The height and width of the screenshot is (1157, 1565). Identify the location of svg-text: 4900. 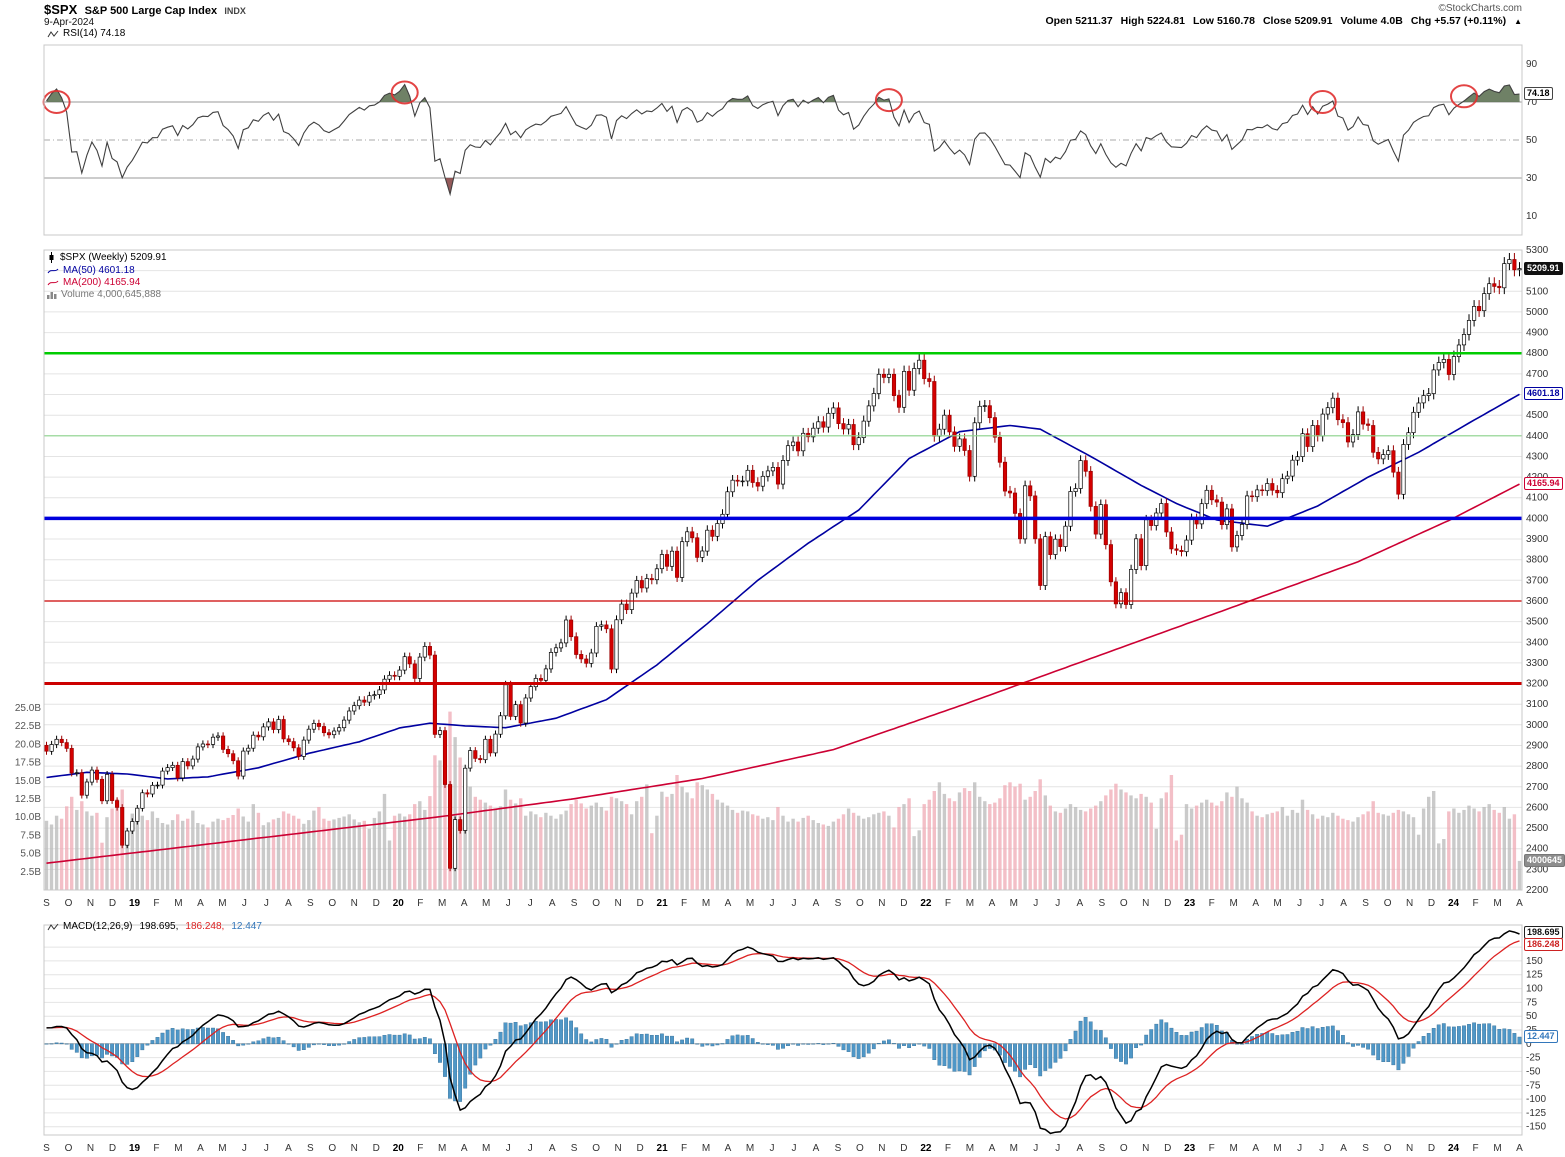
(1537, 333).